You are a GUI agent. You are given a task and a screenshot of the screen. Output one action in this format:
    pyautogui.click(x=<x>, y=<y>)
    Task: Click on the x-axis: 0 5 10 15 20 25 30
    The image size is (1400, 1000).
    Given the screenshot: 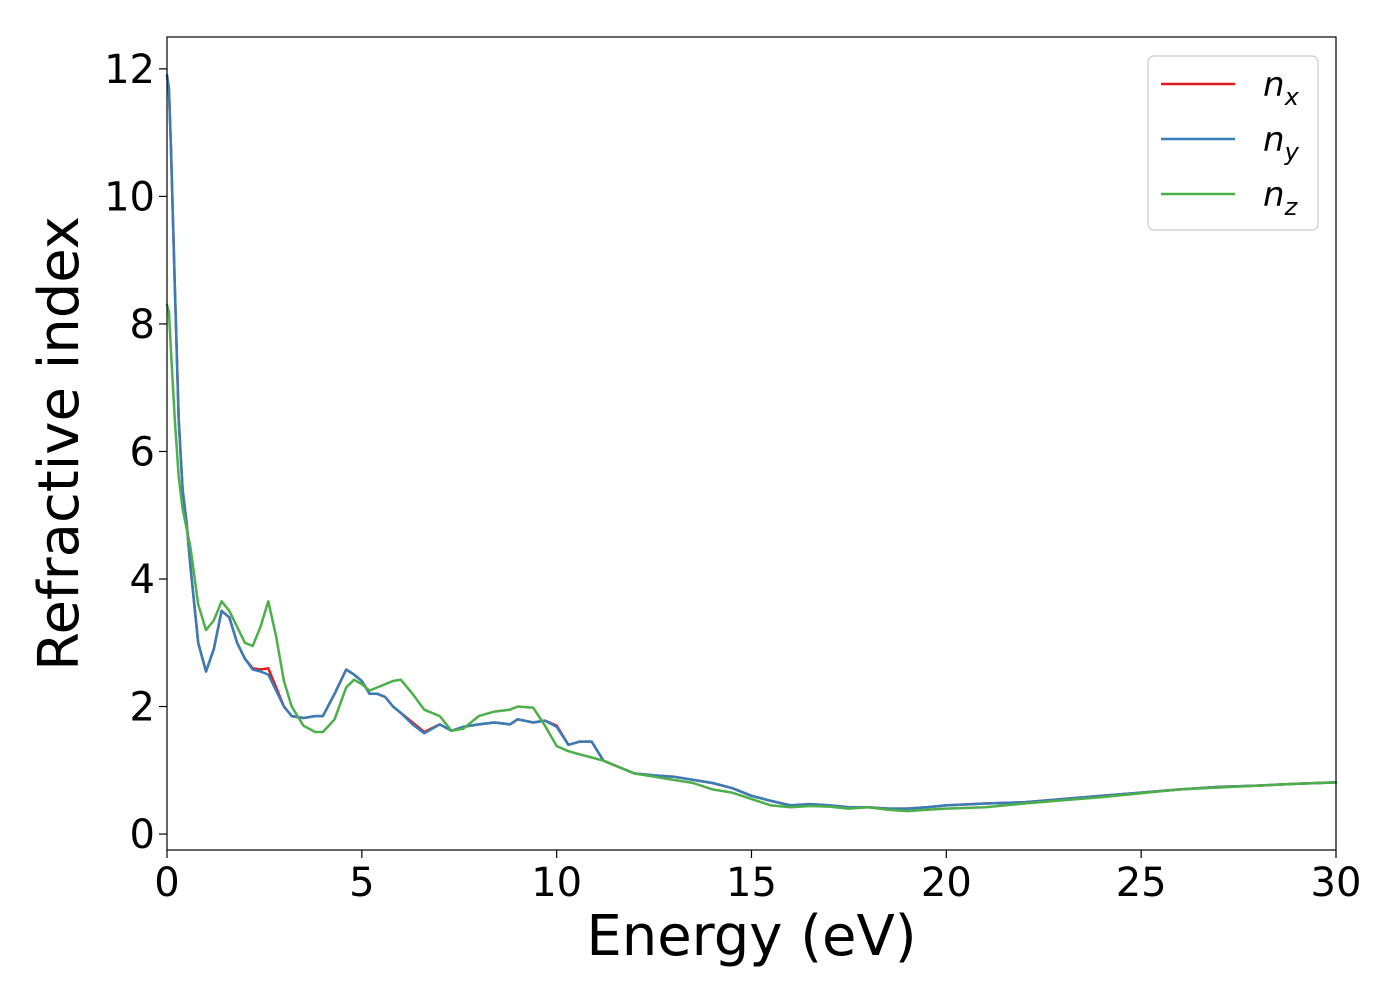 What is the action you would take?
    pyautogui.click(x=757, y=878)
    